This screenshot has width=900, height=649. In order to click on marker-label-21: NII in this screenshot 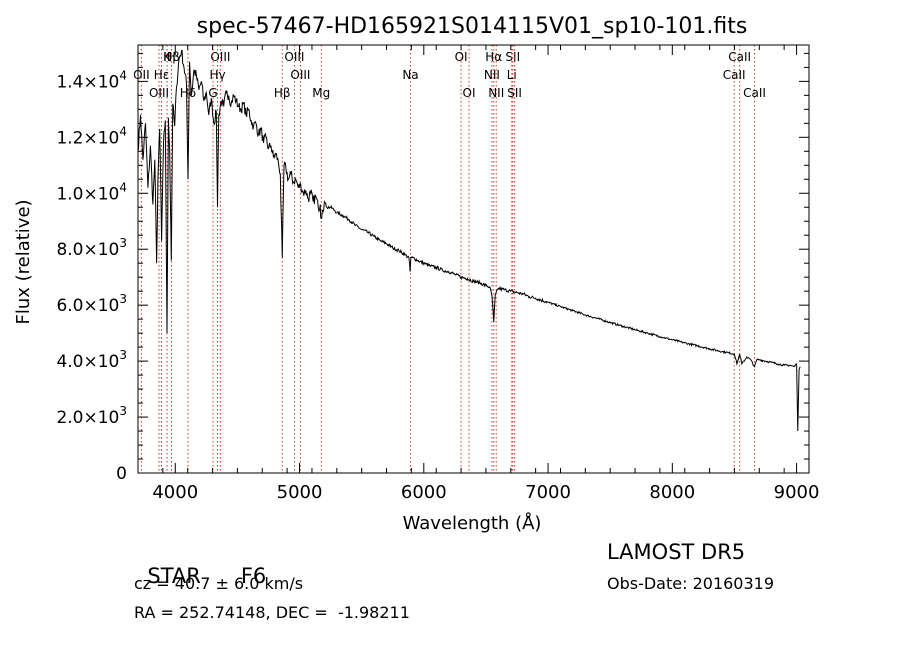, I will do `click(496, 93)`.